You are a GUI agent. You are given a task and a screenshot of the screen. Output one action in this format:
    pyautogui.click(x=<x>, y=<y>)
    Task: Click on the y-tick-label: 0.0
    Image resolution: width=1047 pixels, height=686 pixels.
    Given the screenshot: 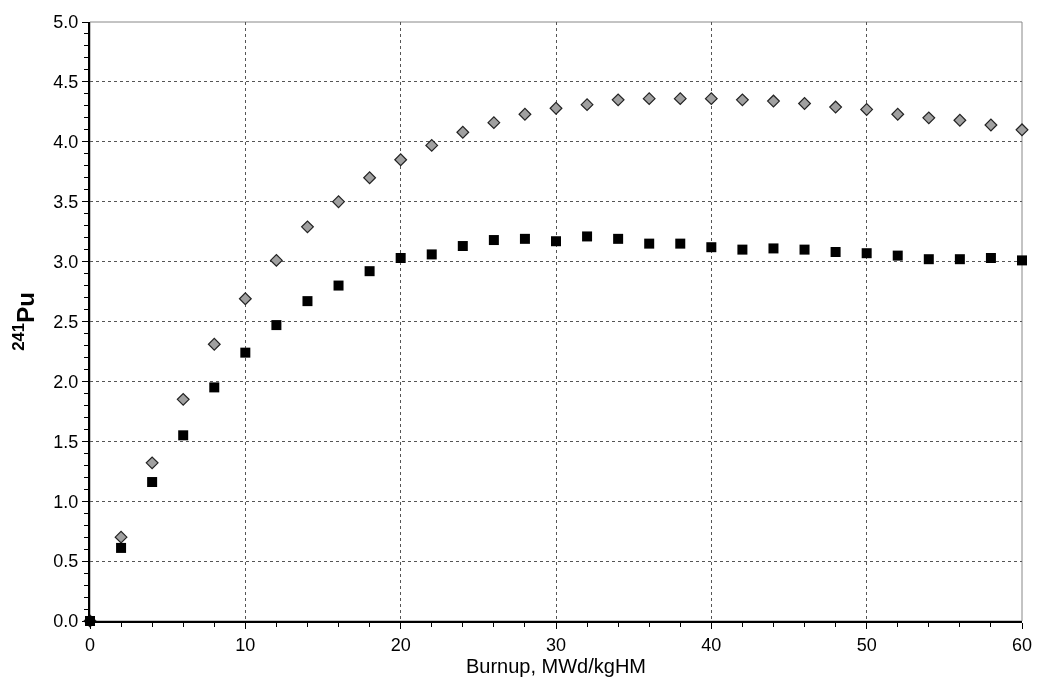 What is the action you would take?
    pyautogui.click(x=66, y=621)
    